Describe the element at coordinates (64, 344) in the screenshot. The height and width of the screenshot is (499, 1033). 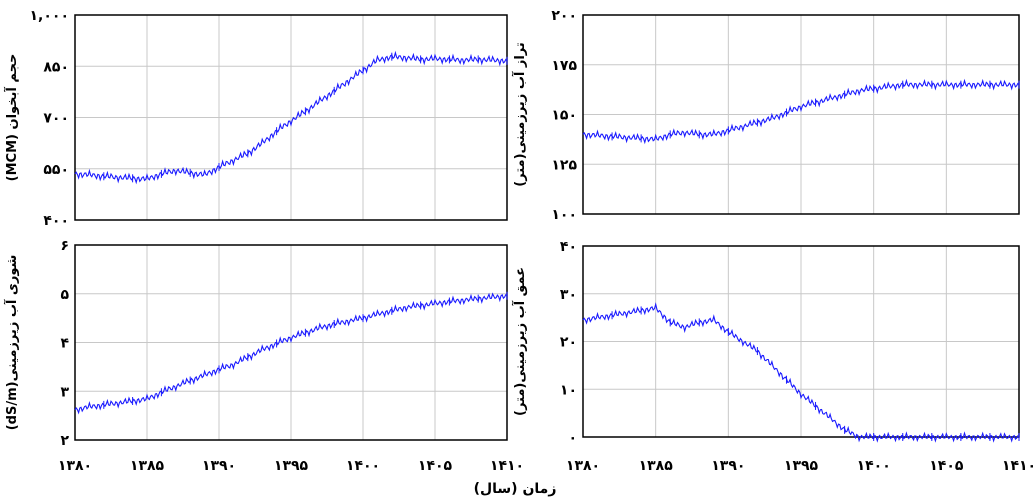
I see `y-tick-label: ۴` at that location.